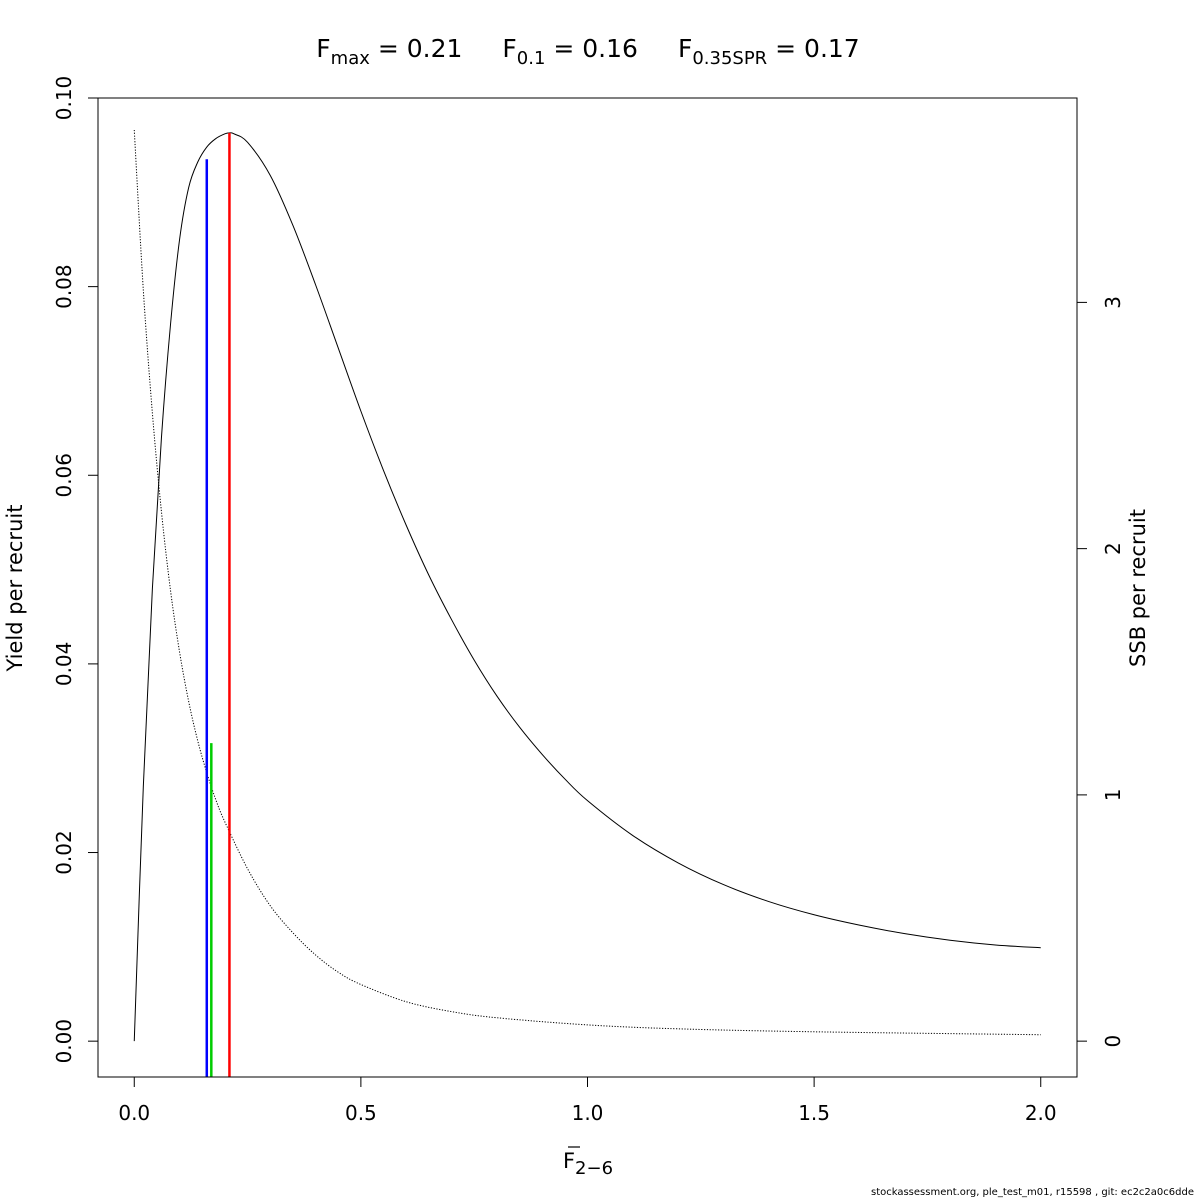 This screenshot has width=1200, height=1200. I want to click on y-left-tick-label: 0.10, so click(64, 98).